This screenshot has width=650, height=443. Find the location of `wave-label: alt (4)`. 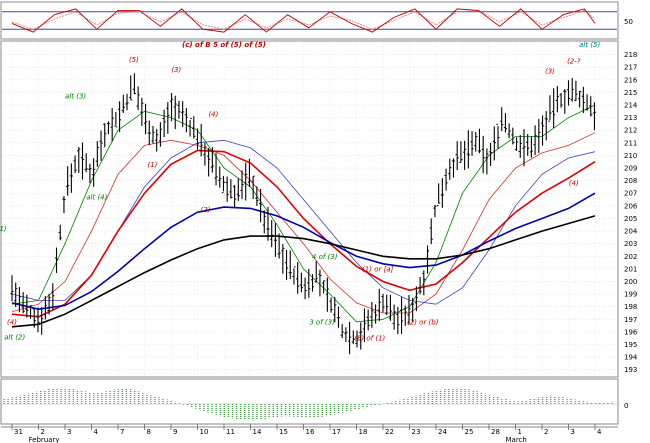

wave-label: alt (4) is located at coordinates (96, 198).